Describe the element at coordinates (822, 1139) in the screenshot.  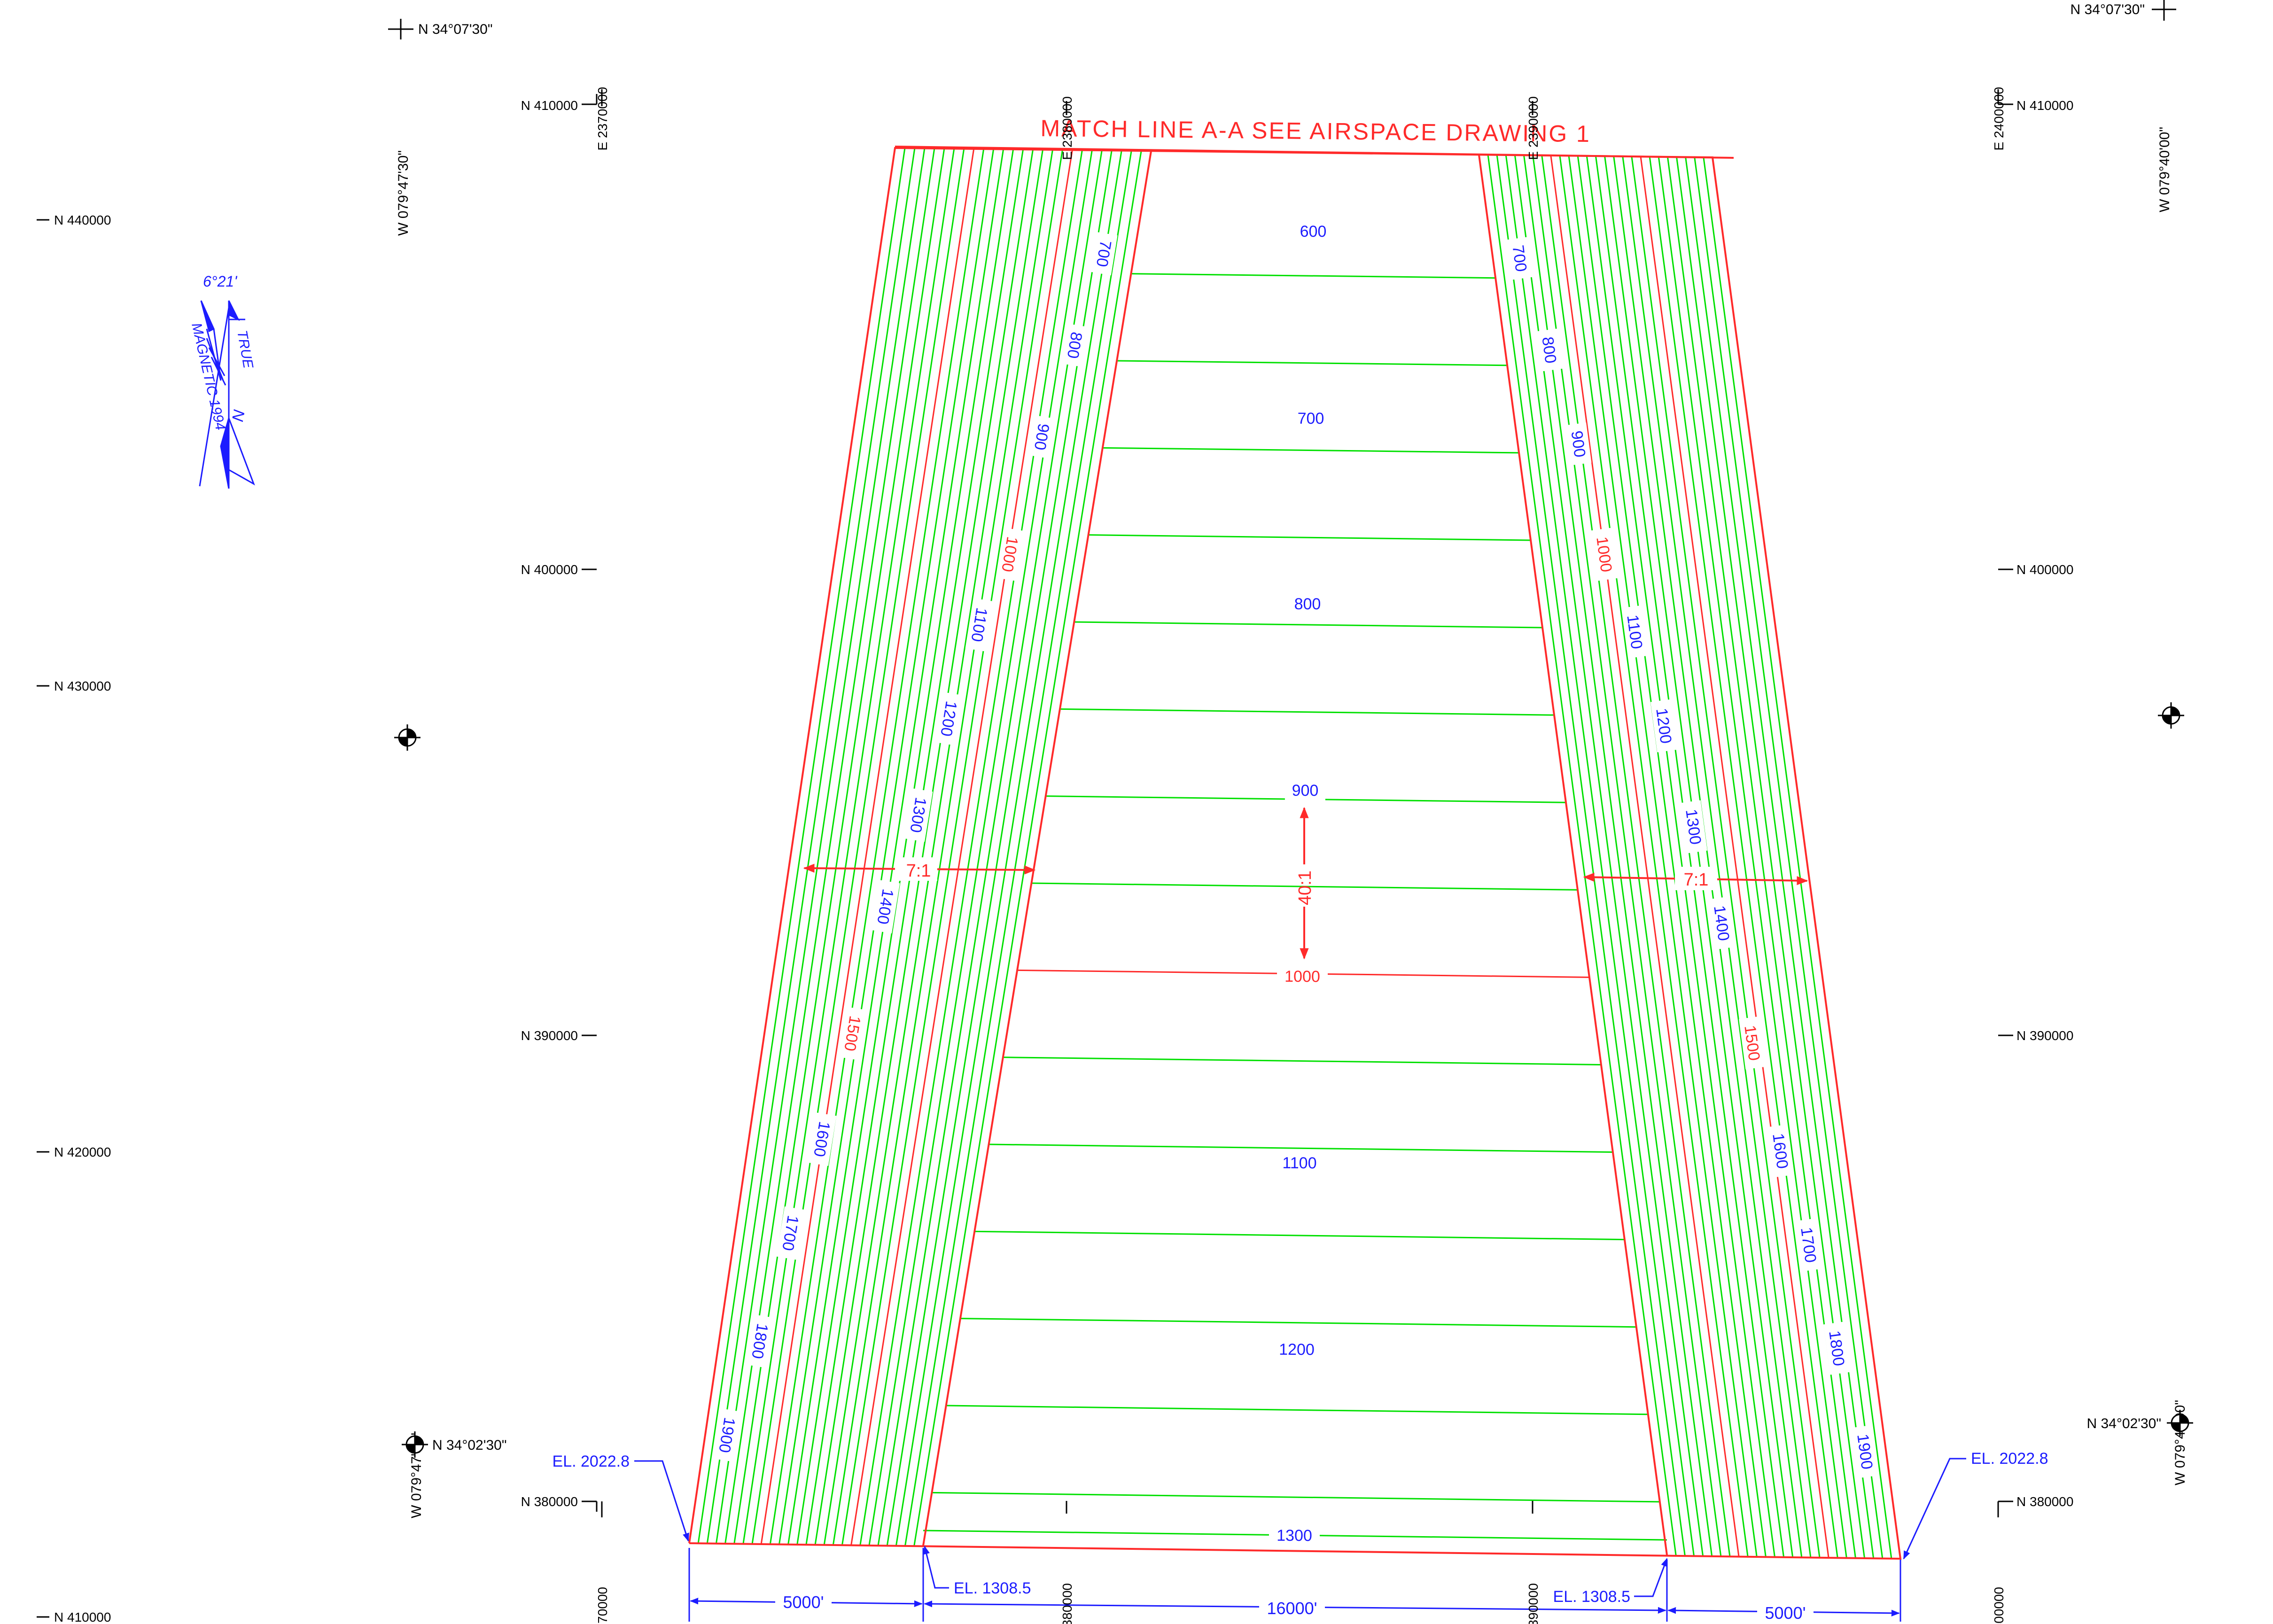
I see `left-contour-label-group: 1600` at that location.